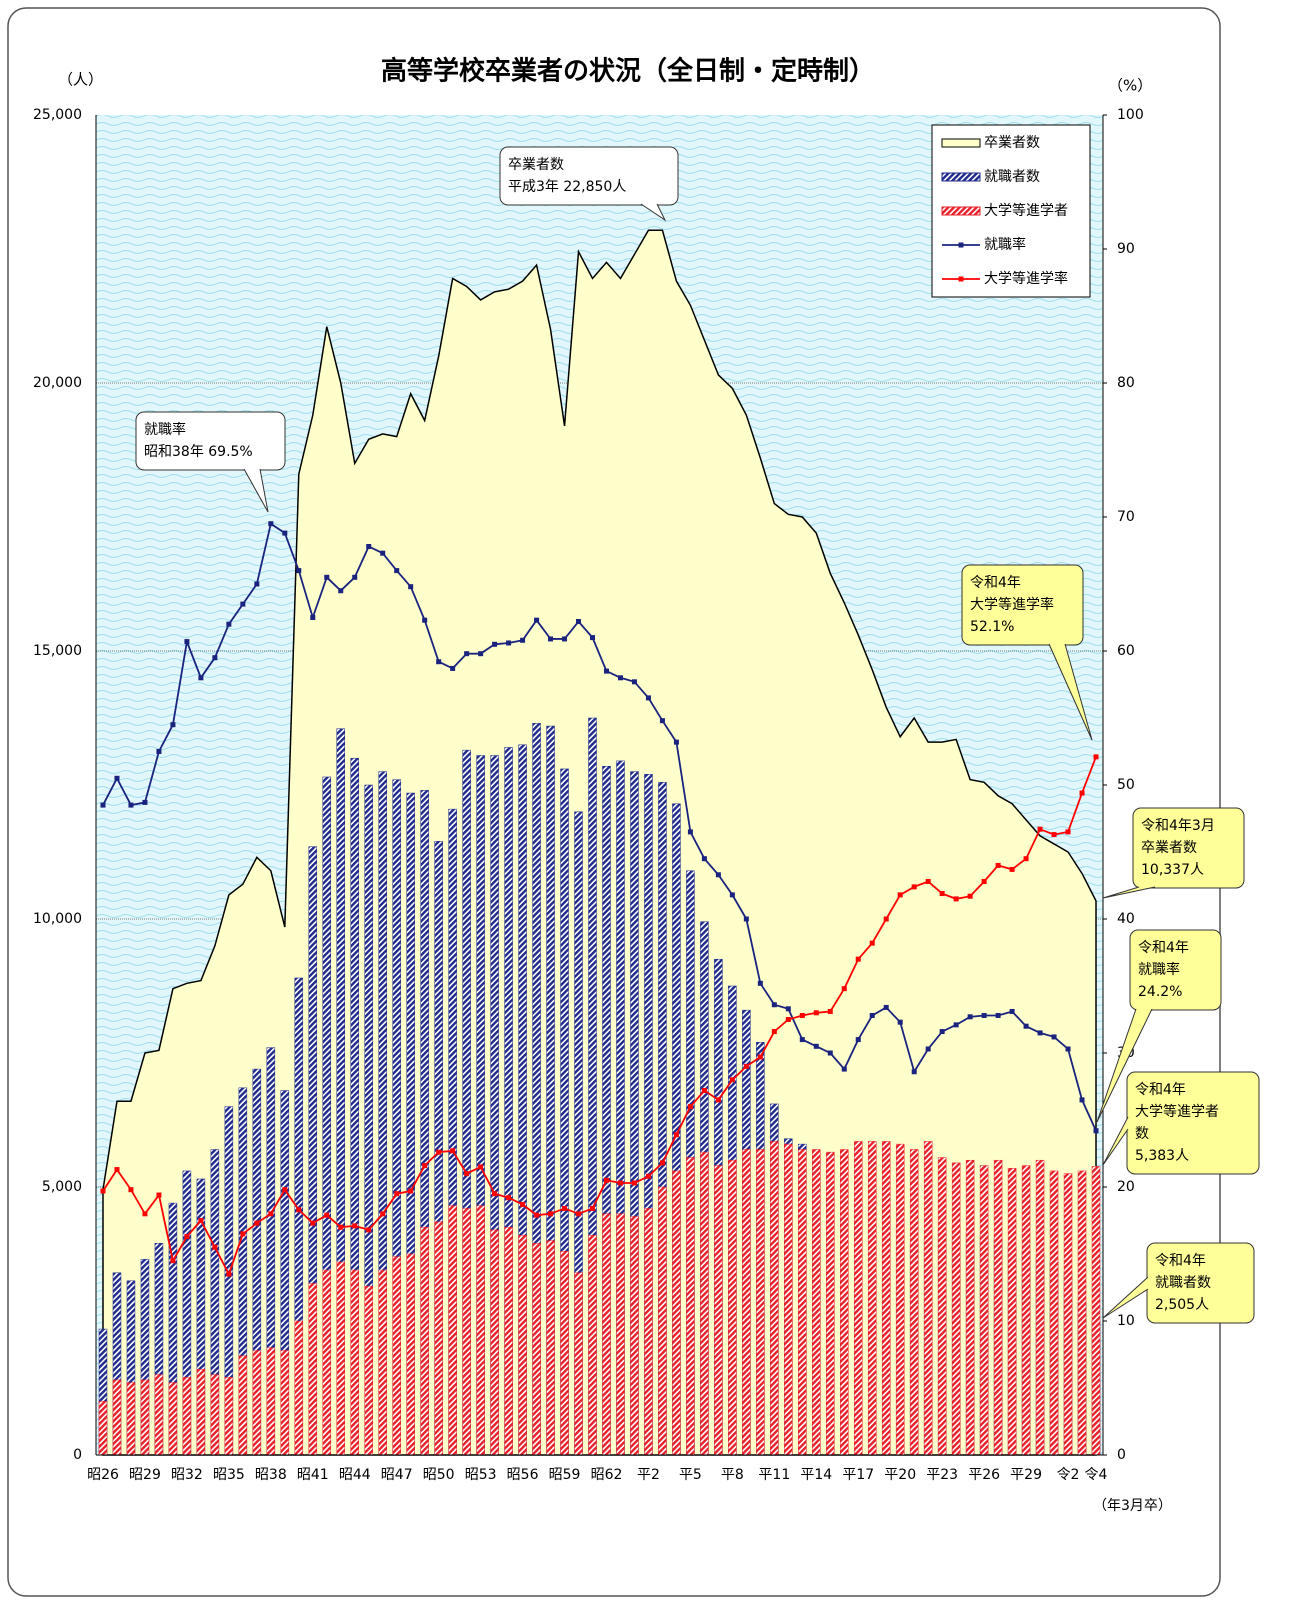  What do you see at coordinates (1126, 517) in the screenshot?
I see `y2-tick-label: 70` at bounding box center [1126, 517].